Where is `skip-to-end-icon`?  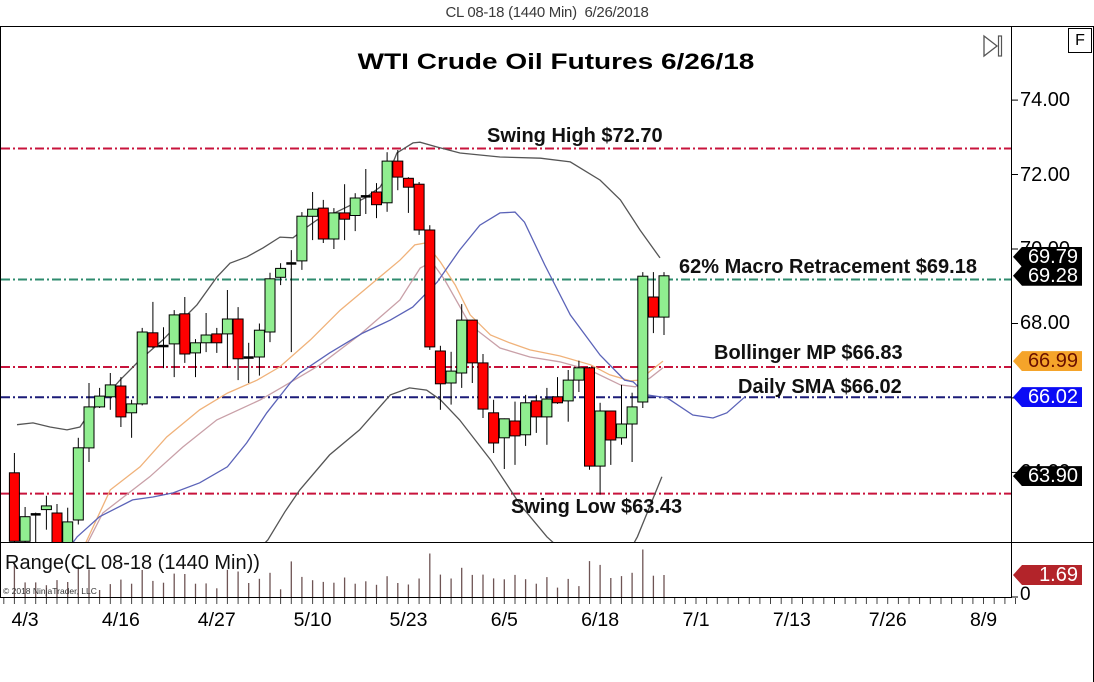 skip-to-end-icon is located at coordinates (993, 46).